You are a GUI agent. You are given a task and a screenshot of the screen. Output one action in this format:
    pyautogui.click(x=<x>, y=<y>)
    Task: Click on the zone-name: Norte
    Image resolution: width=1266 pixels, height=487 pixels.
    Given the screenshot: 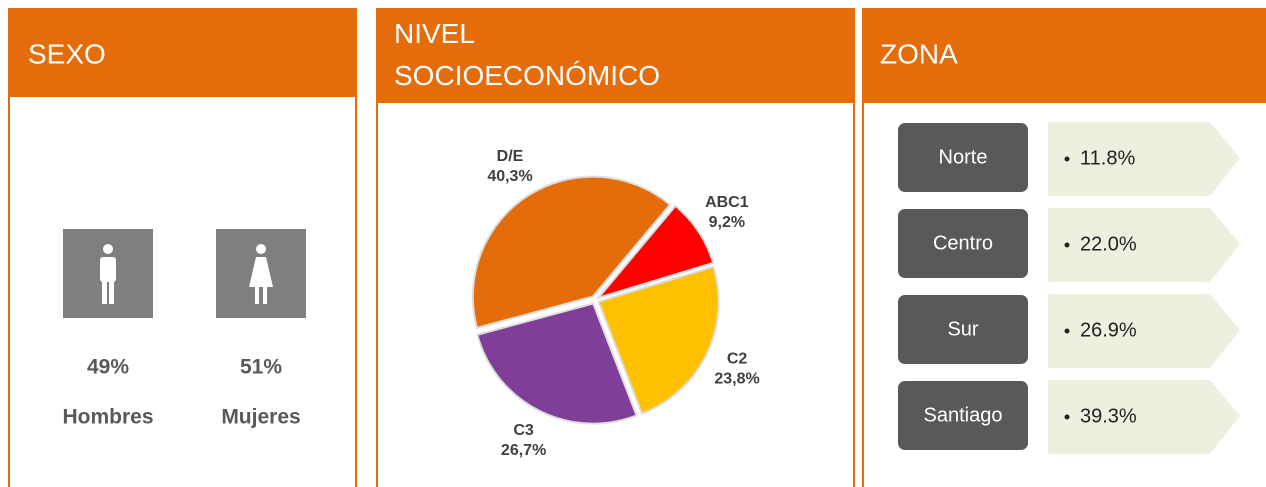 What is the action you would take?
    pyautogui.click(x=963, y=157)
    